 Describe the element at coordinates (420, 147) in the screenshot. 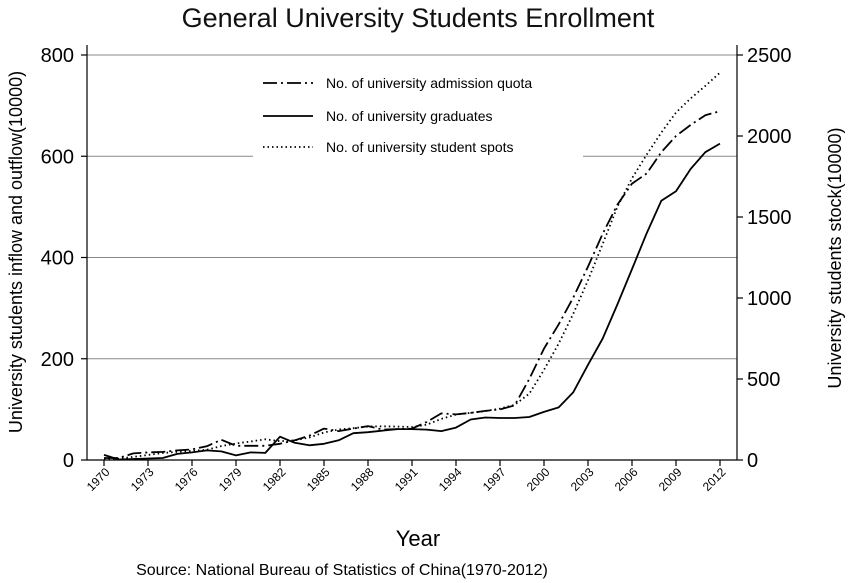

I see `legend-label-student-spots: No. of university student spots` at that location.